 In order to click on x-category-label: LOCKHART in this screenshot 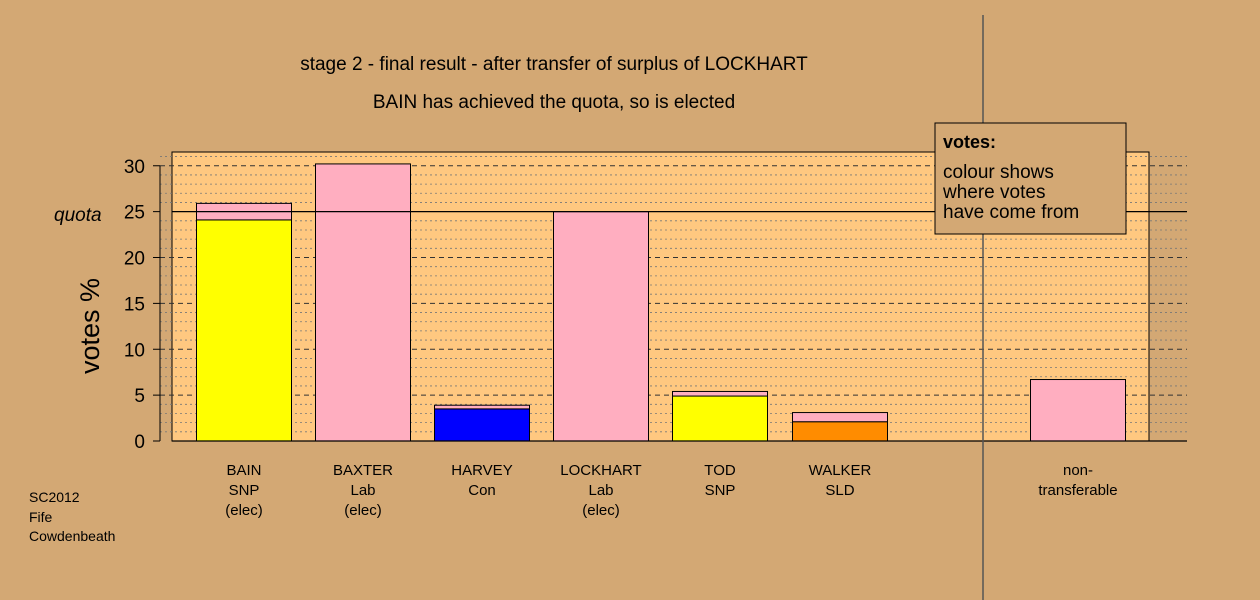, I will do `click(600, 470)`.